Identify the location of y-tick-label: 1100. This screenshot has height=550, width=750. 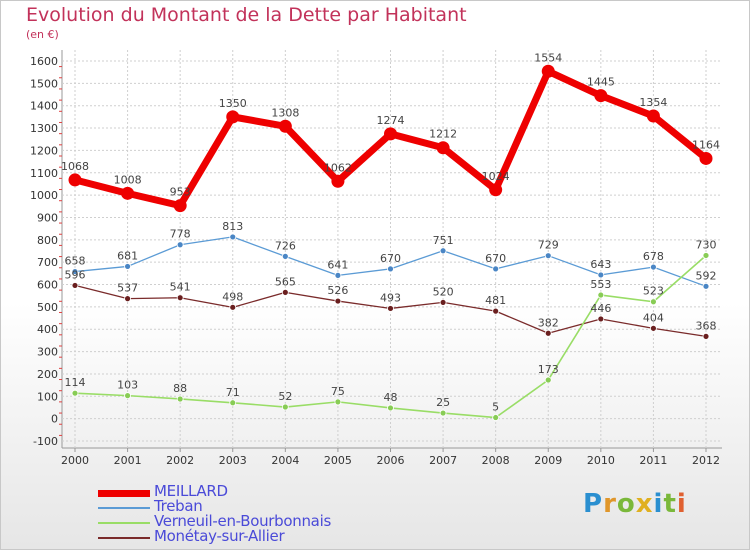
(44, 173).